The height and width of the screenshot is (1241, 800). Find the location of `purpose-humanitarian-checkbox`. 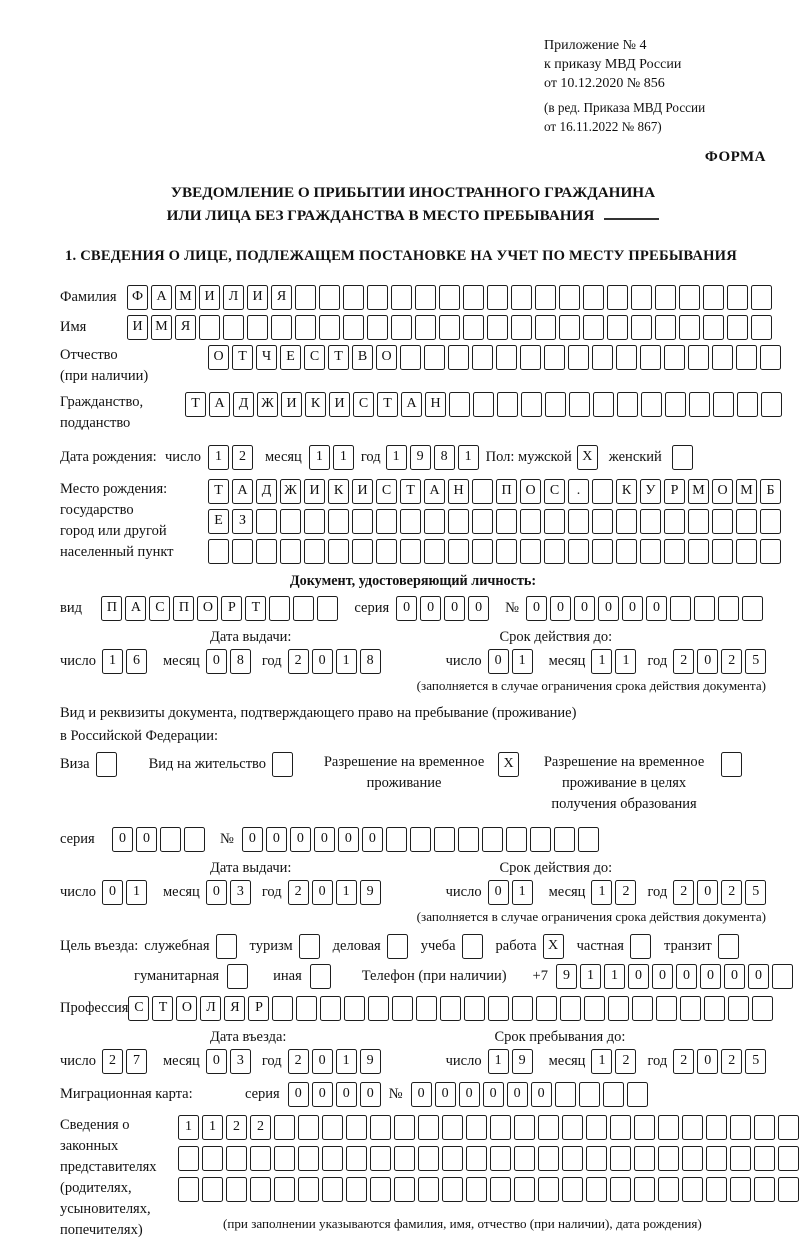

purpose-humanitarian-checkbox is located at coordinates (238, 976).